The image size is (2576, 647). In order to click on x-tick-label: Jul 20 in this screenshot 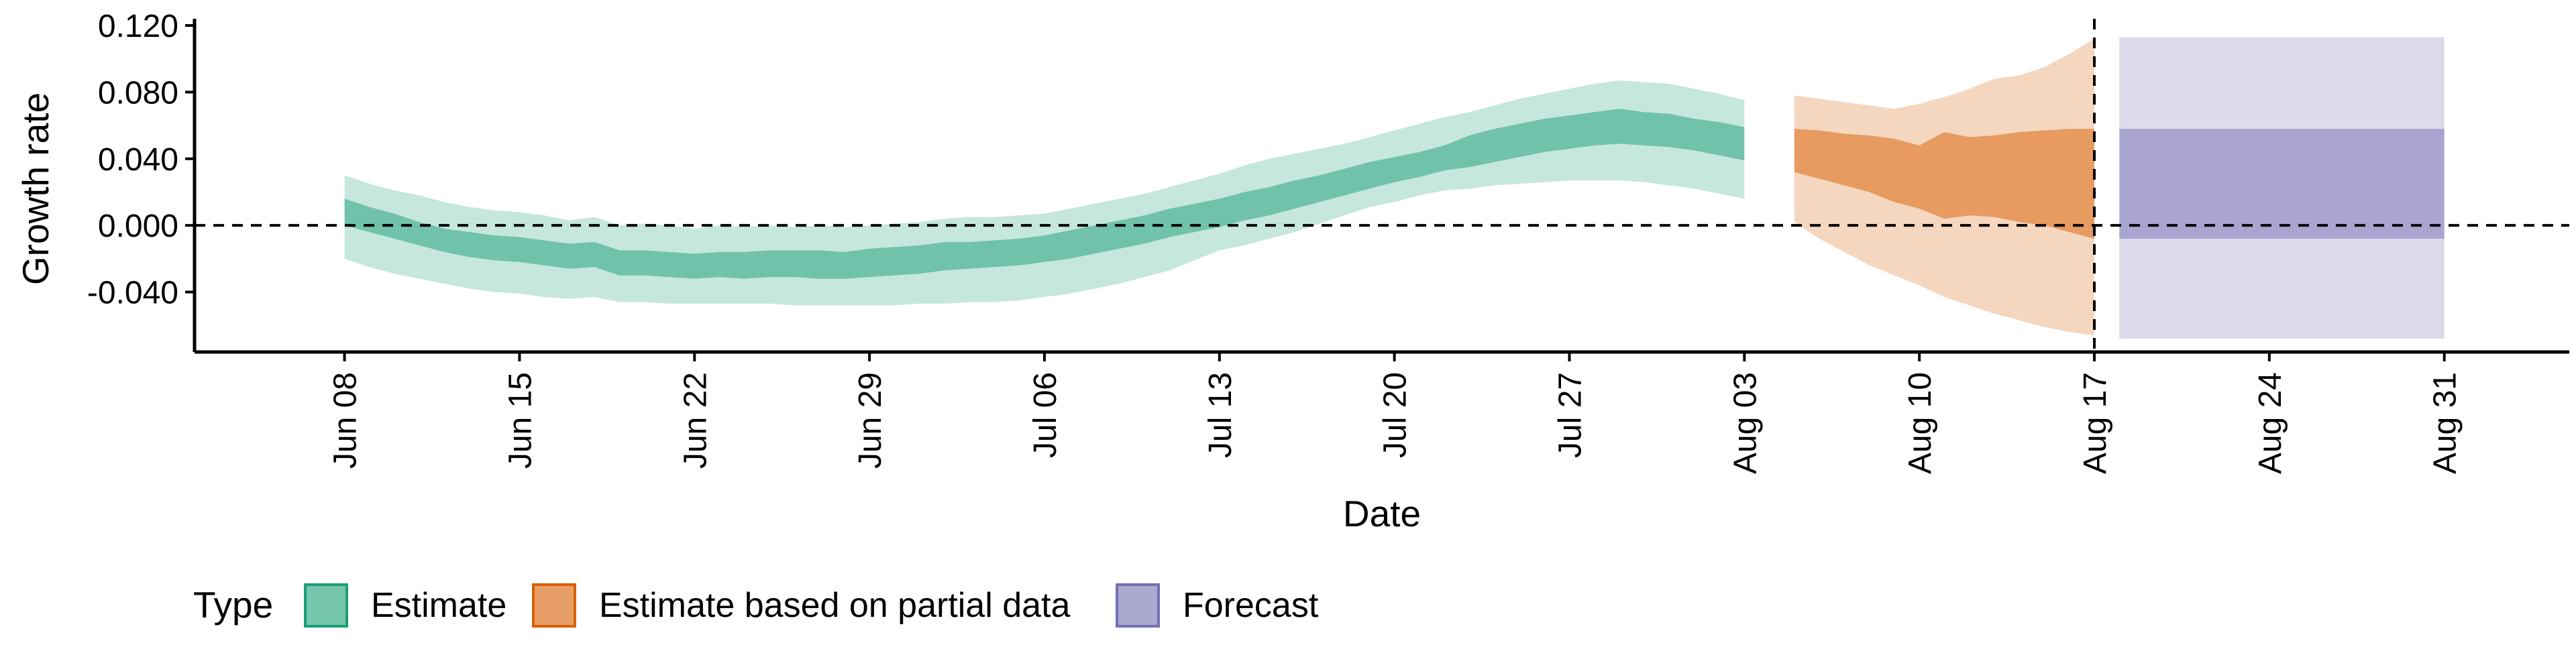, I will do `click(1395, 415)`.